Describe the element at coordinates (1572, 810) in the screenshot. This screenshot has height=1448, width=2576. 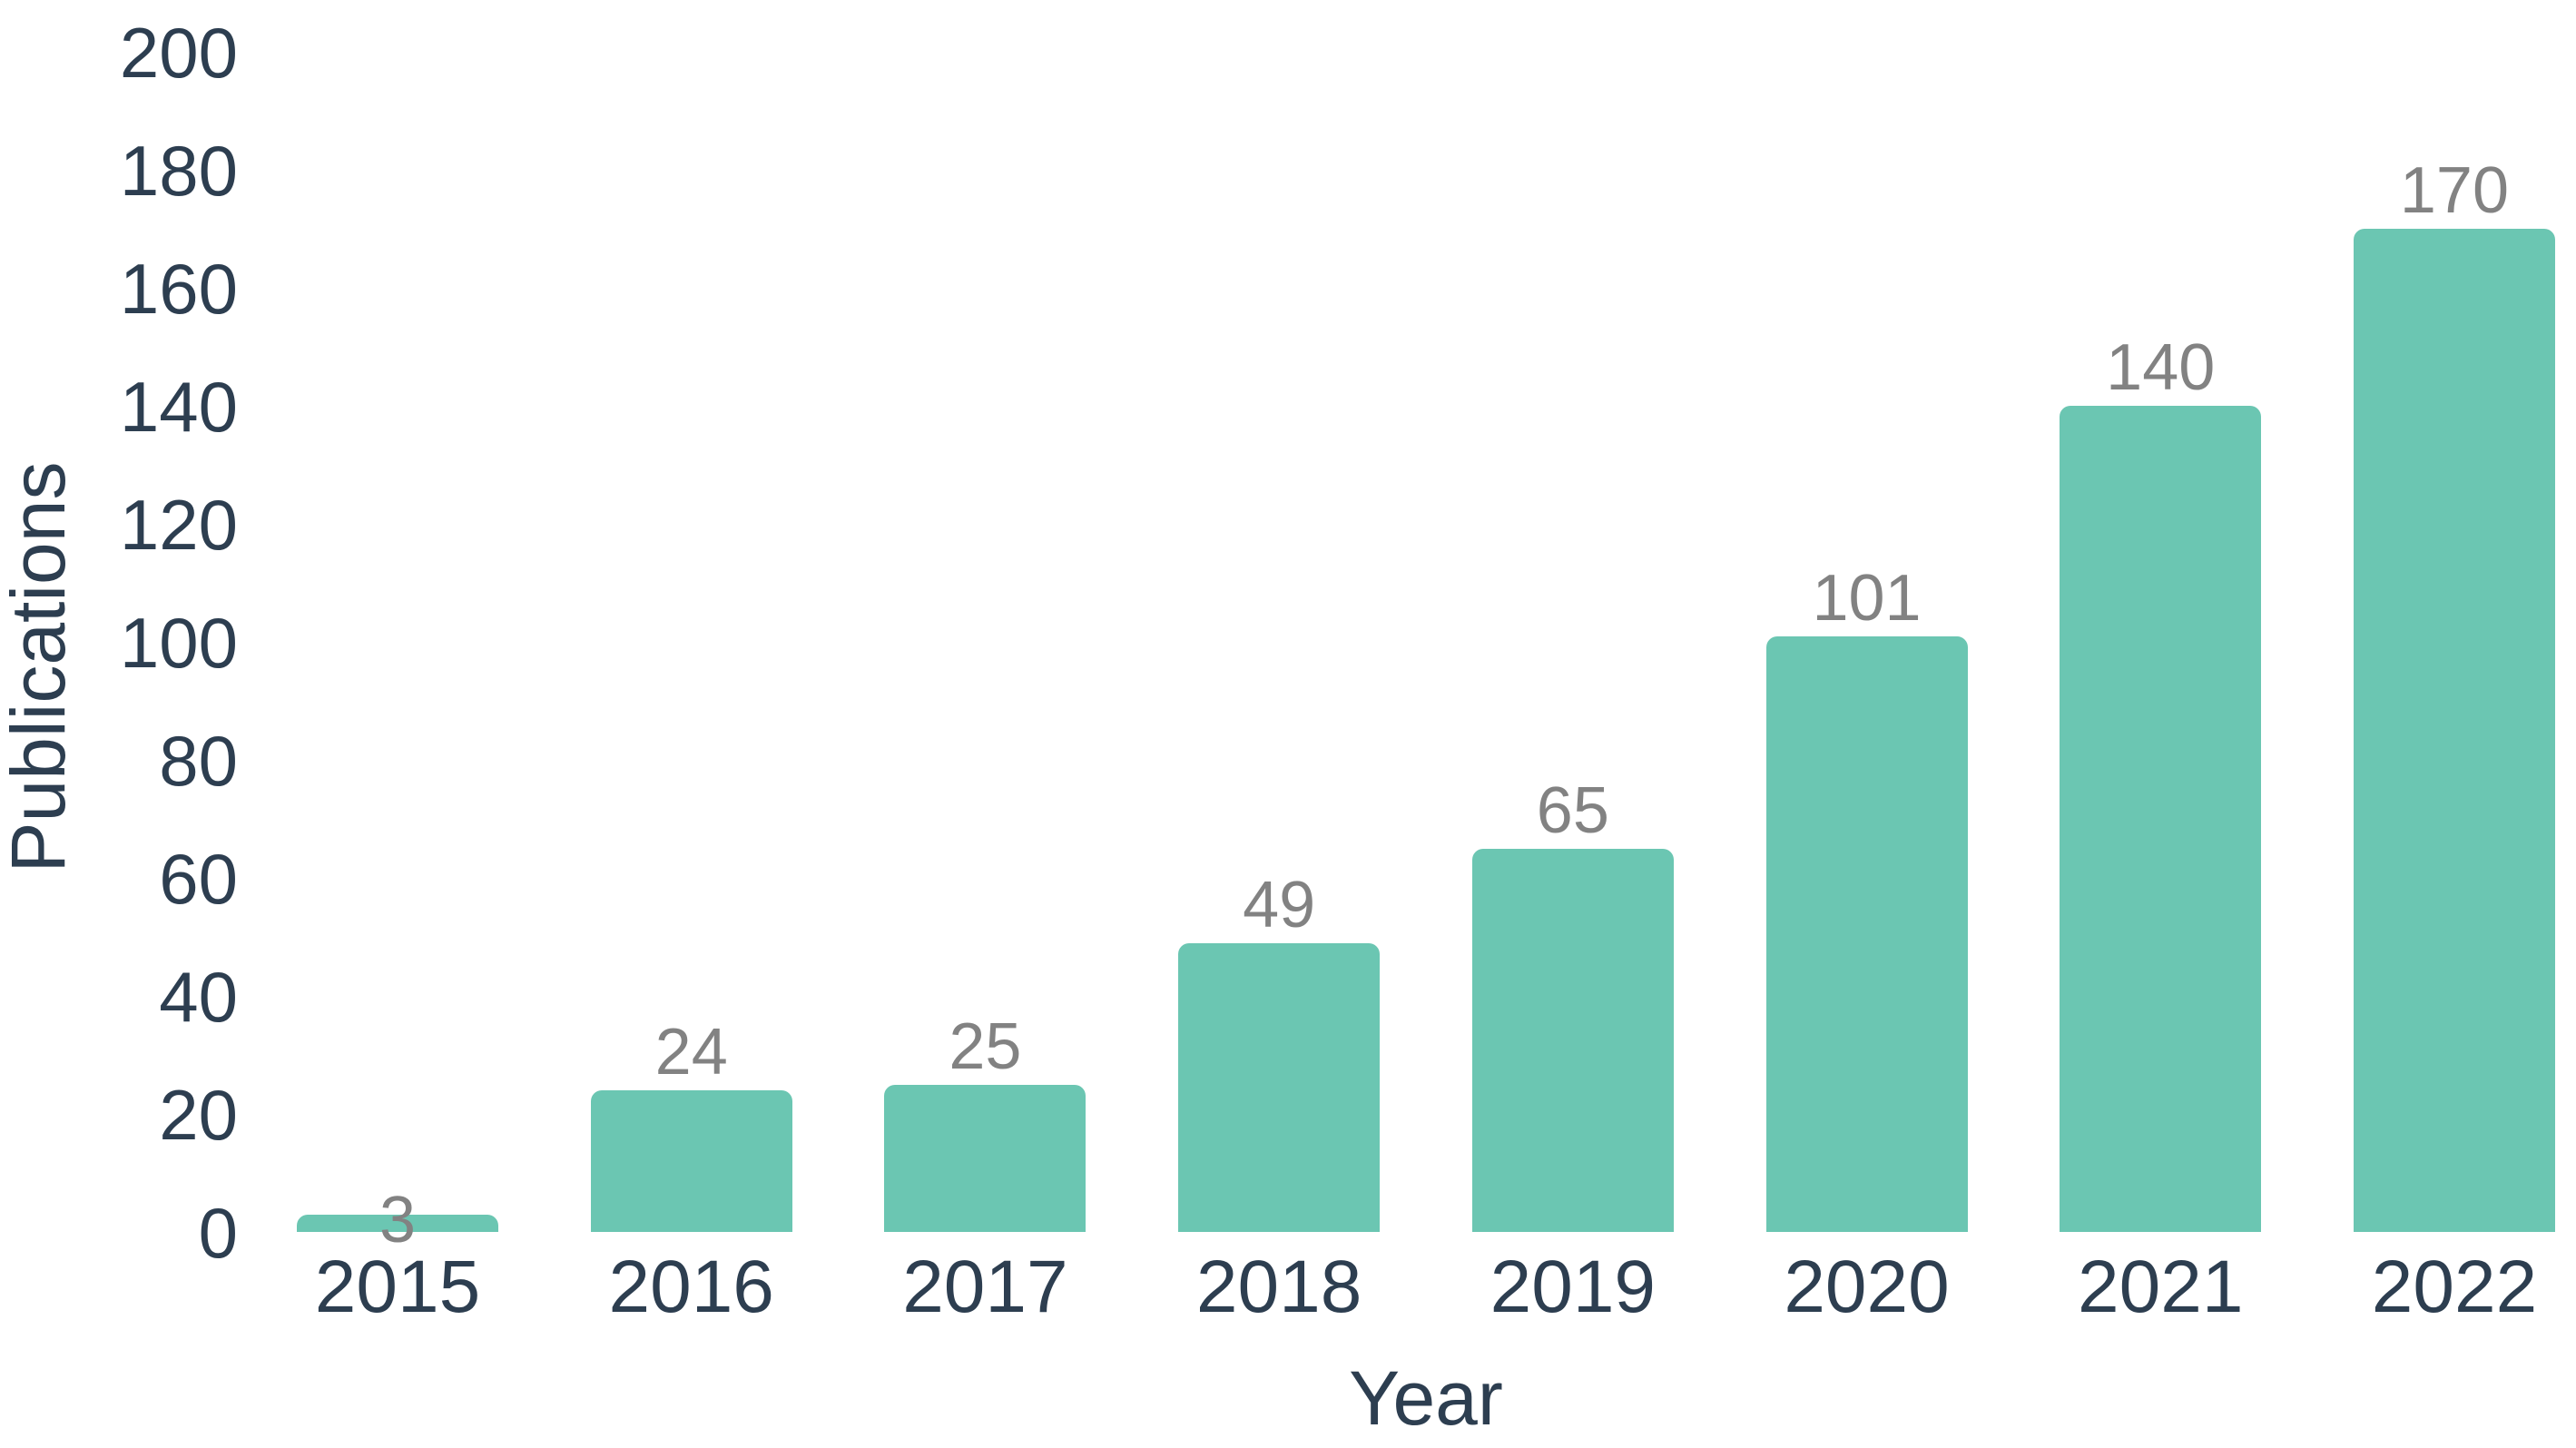
I see `bar-value-label: 65` at that location.